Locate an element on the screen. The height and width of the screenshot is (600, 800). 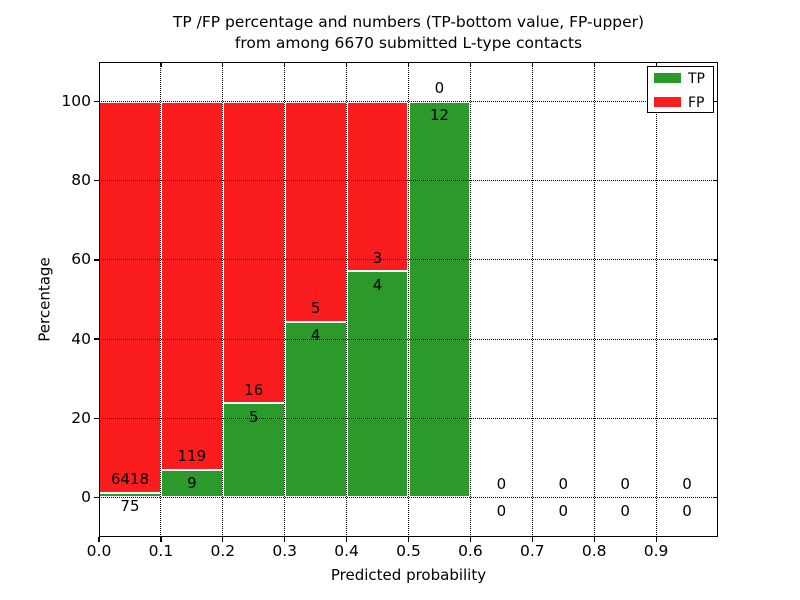
x-tick-label: 0.6 is located at coordinates (470, 551).